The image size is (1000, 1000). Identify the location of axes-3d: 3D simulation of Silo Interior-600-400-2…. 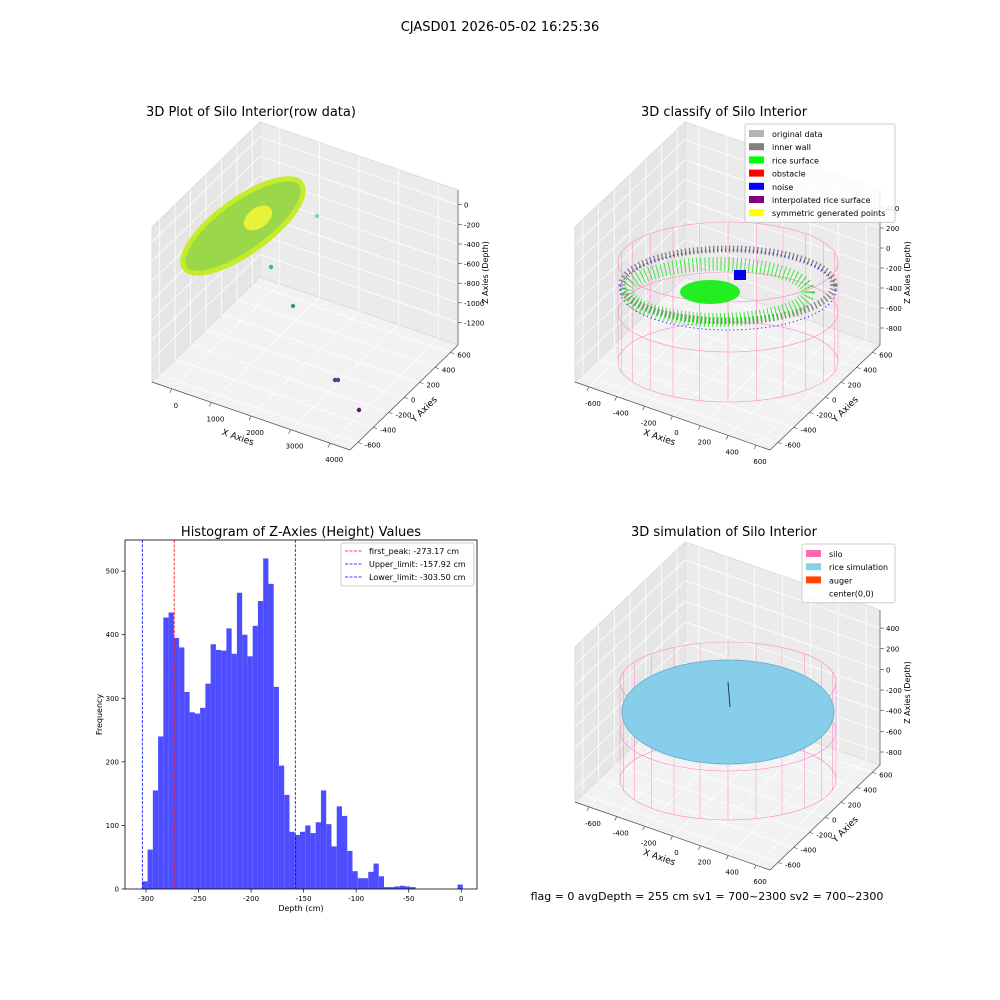
(743, 705).